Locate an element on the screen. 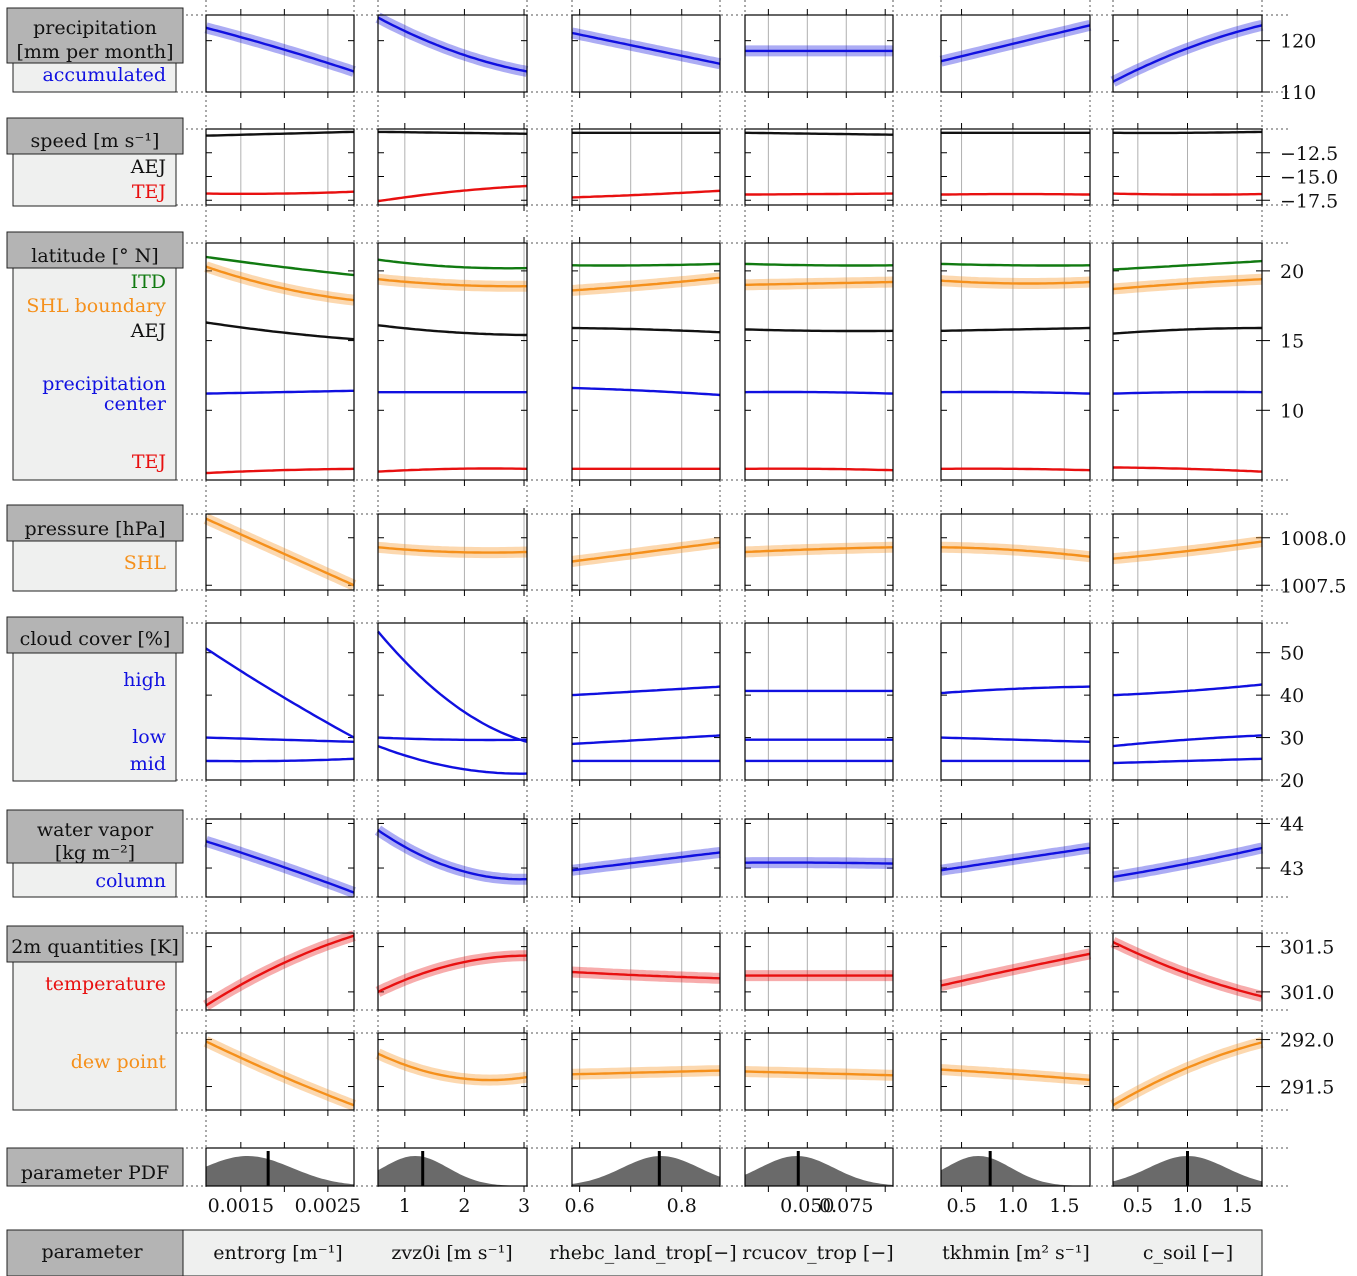 The image size is (1357, 1276). row-sublabel: TEJ is located at coordinates (149, 462).